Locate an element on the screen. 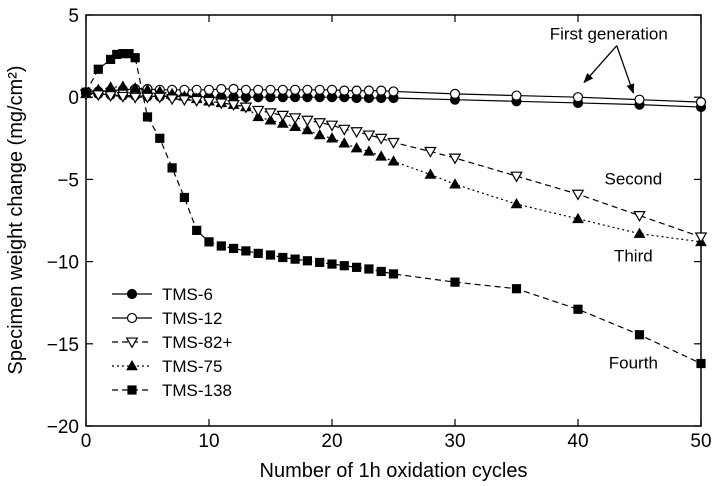 The height and width of the screenshot is (486, 717). legend-item: TMS-75 is located at coordinates (167, 366).